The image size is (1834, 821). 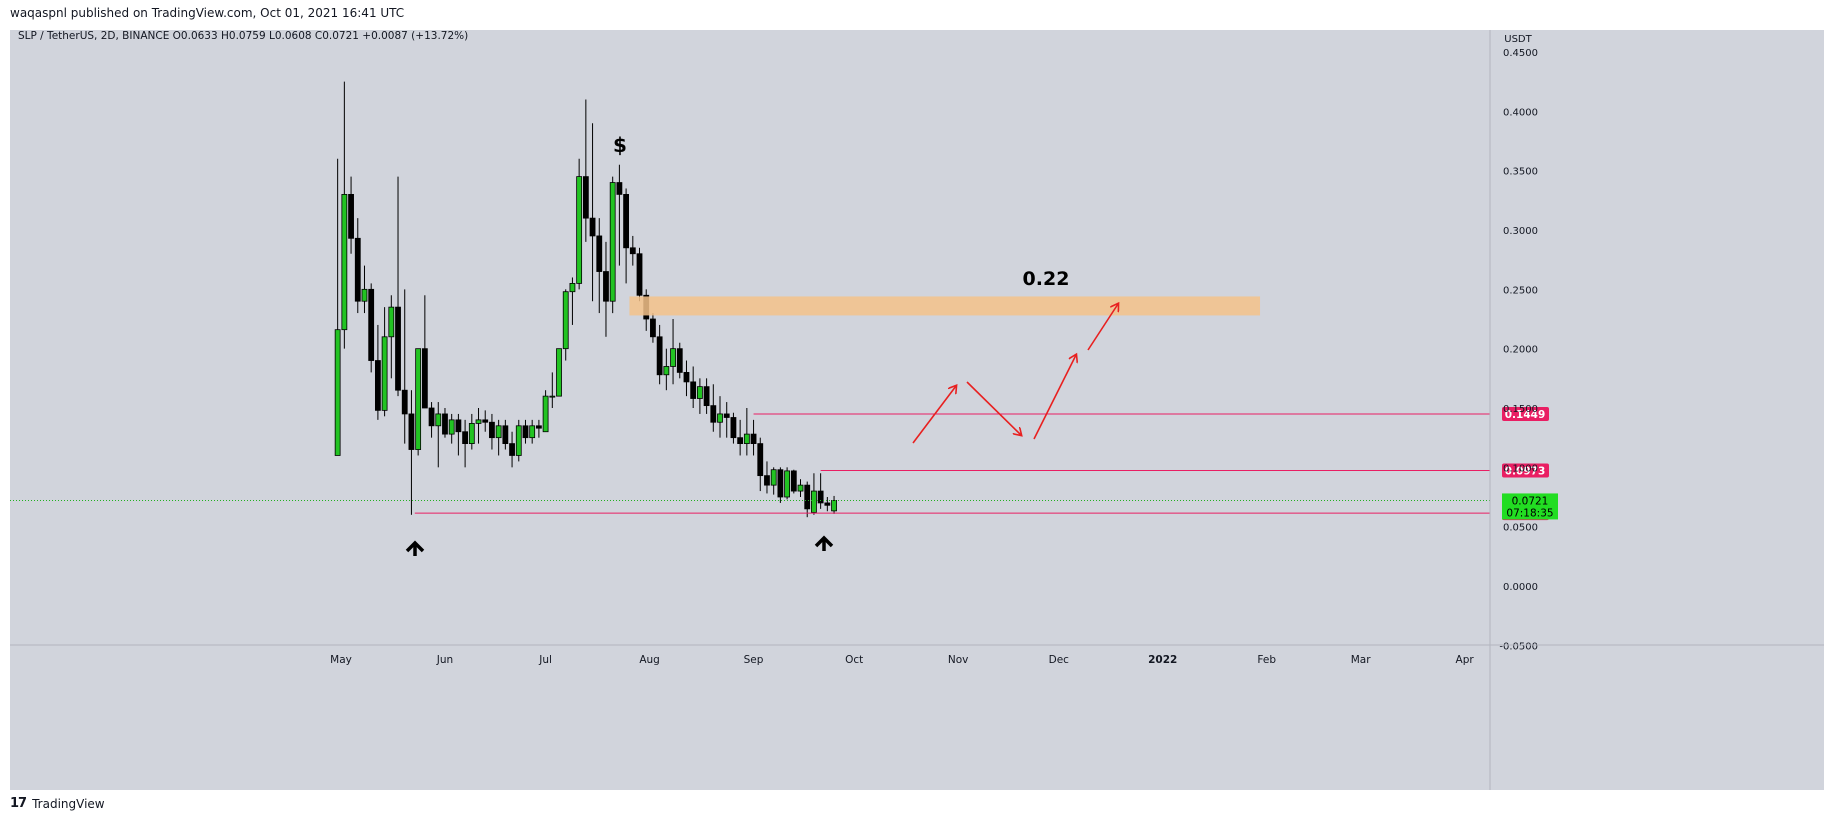 What do you see at coordinates (958, 660) in the screenshot?
I see `time-tick: Nov` at bounding box center [958, 660].